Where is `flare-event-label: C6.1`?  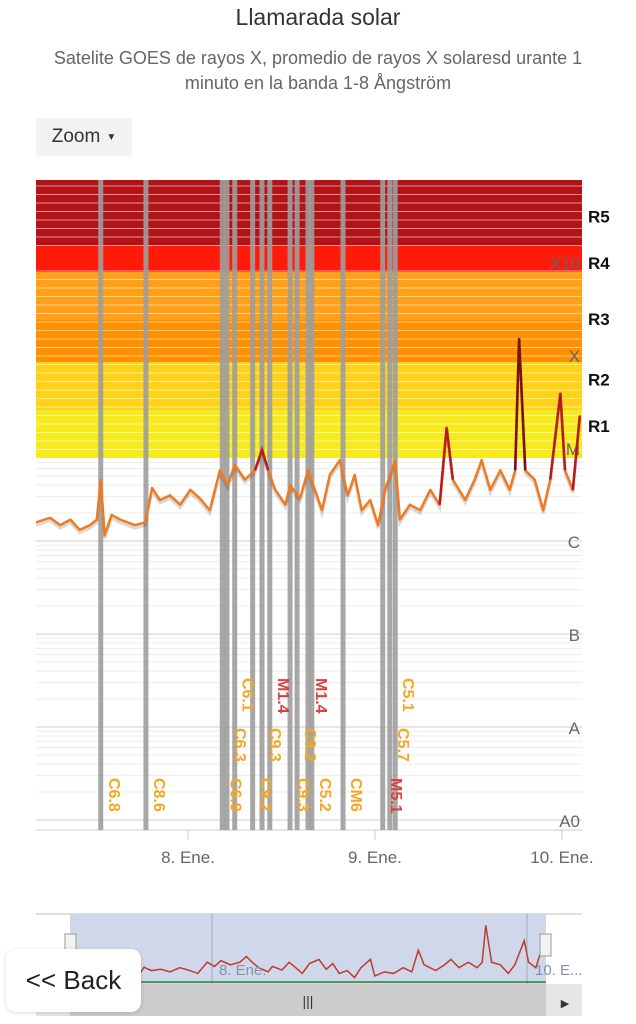 flare-event-label: C6.1 is located at coordinates (247, 695).